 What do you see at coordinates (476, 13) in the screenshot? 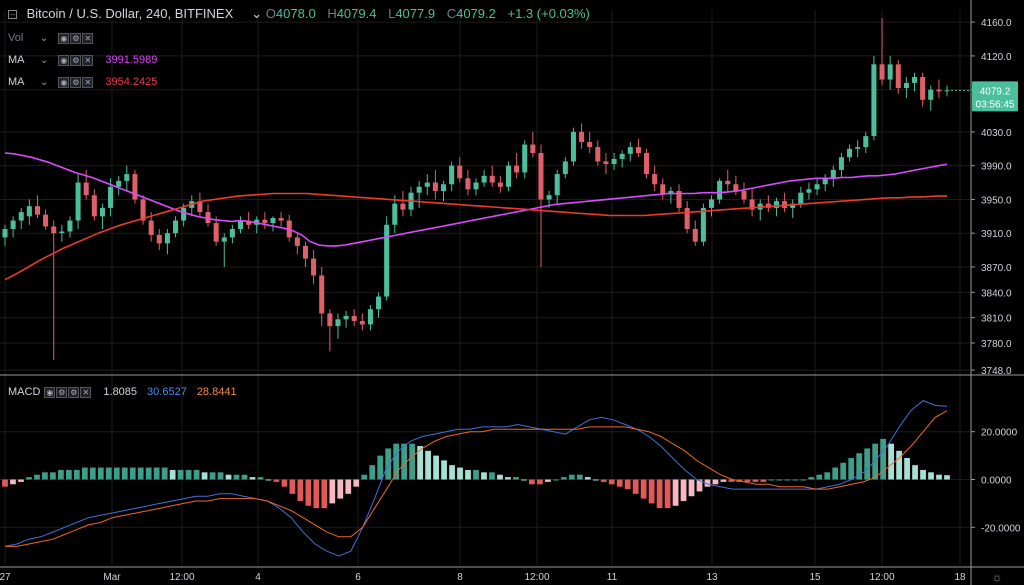
I see `close-value: 4079.2` at bounding box center [476, 13].